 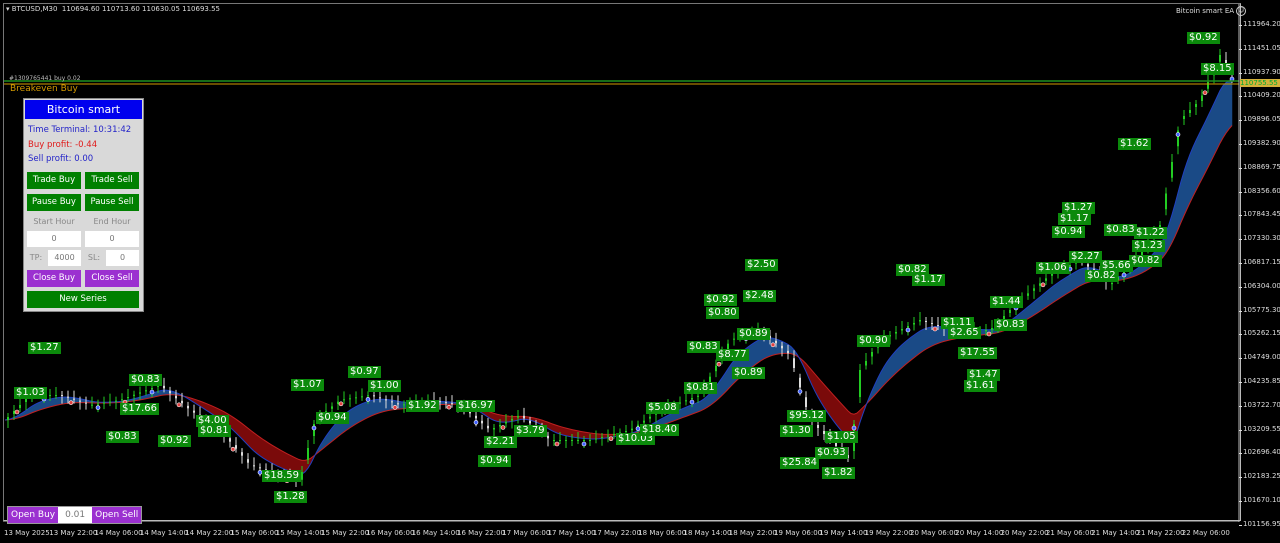 What do you see at coordinates (139, 409) in the screenshot?
I see `profit-tag: $17.66` at bounding box center [139, 409].